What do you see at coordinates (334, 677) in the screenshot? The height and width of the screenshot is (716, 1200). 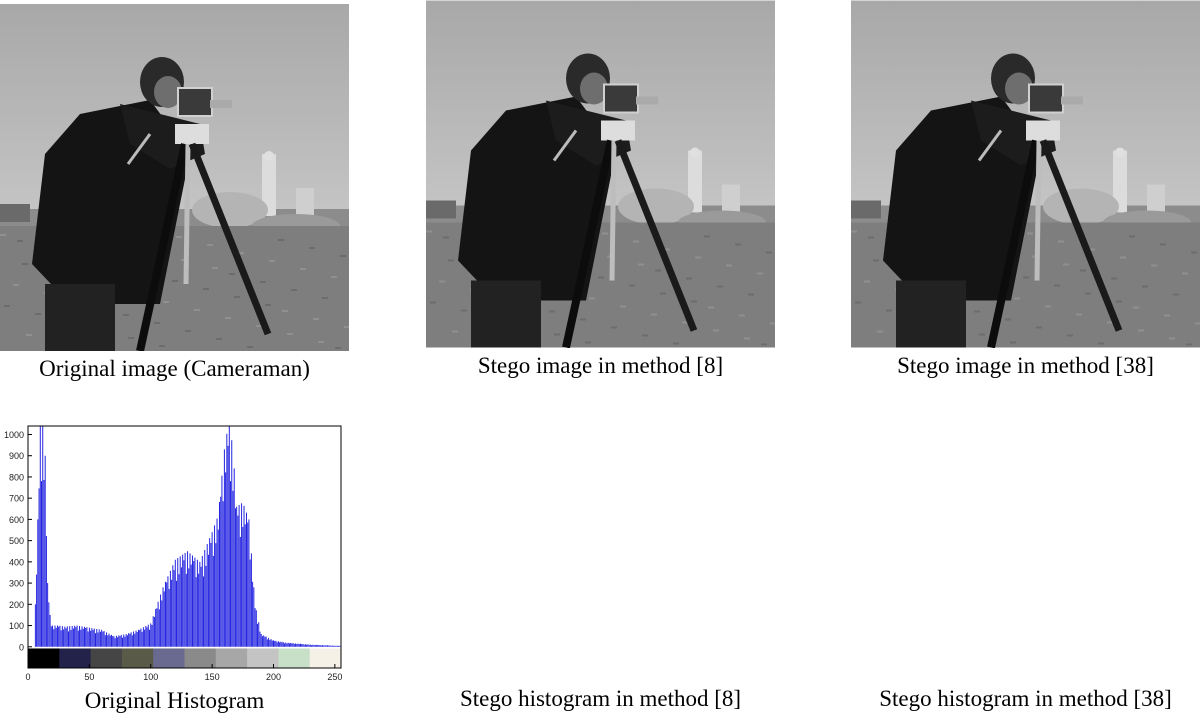 I see `x-tick-label: 250` at bounding box center [334, 677].